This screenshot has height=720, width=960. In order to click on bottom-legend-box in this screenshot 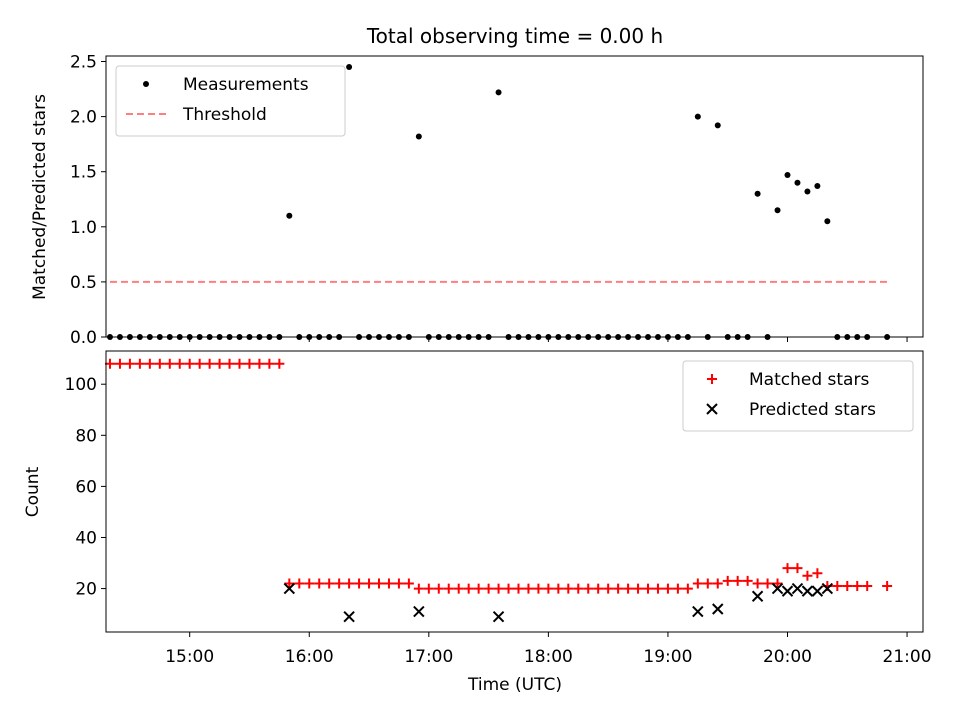, I will do `click(798, 396)`.